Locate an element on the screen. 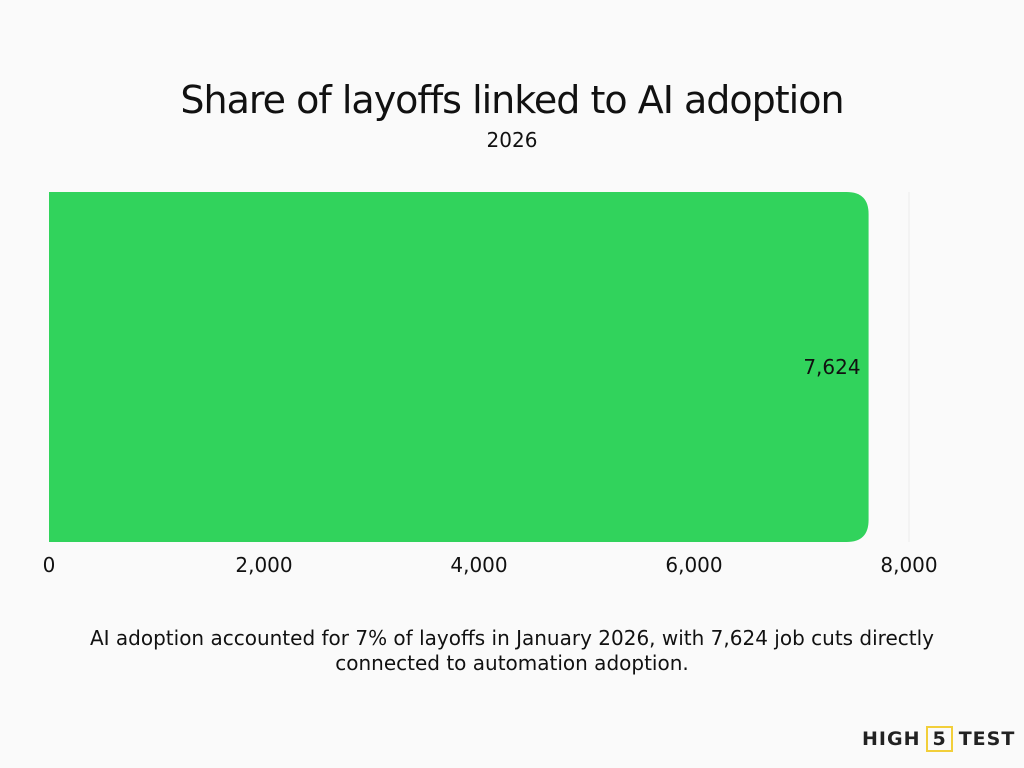  x-tick-label: 8,000 is located at coordinates (908, 565).